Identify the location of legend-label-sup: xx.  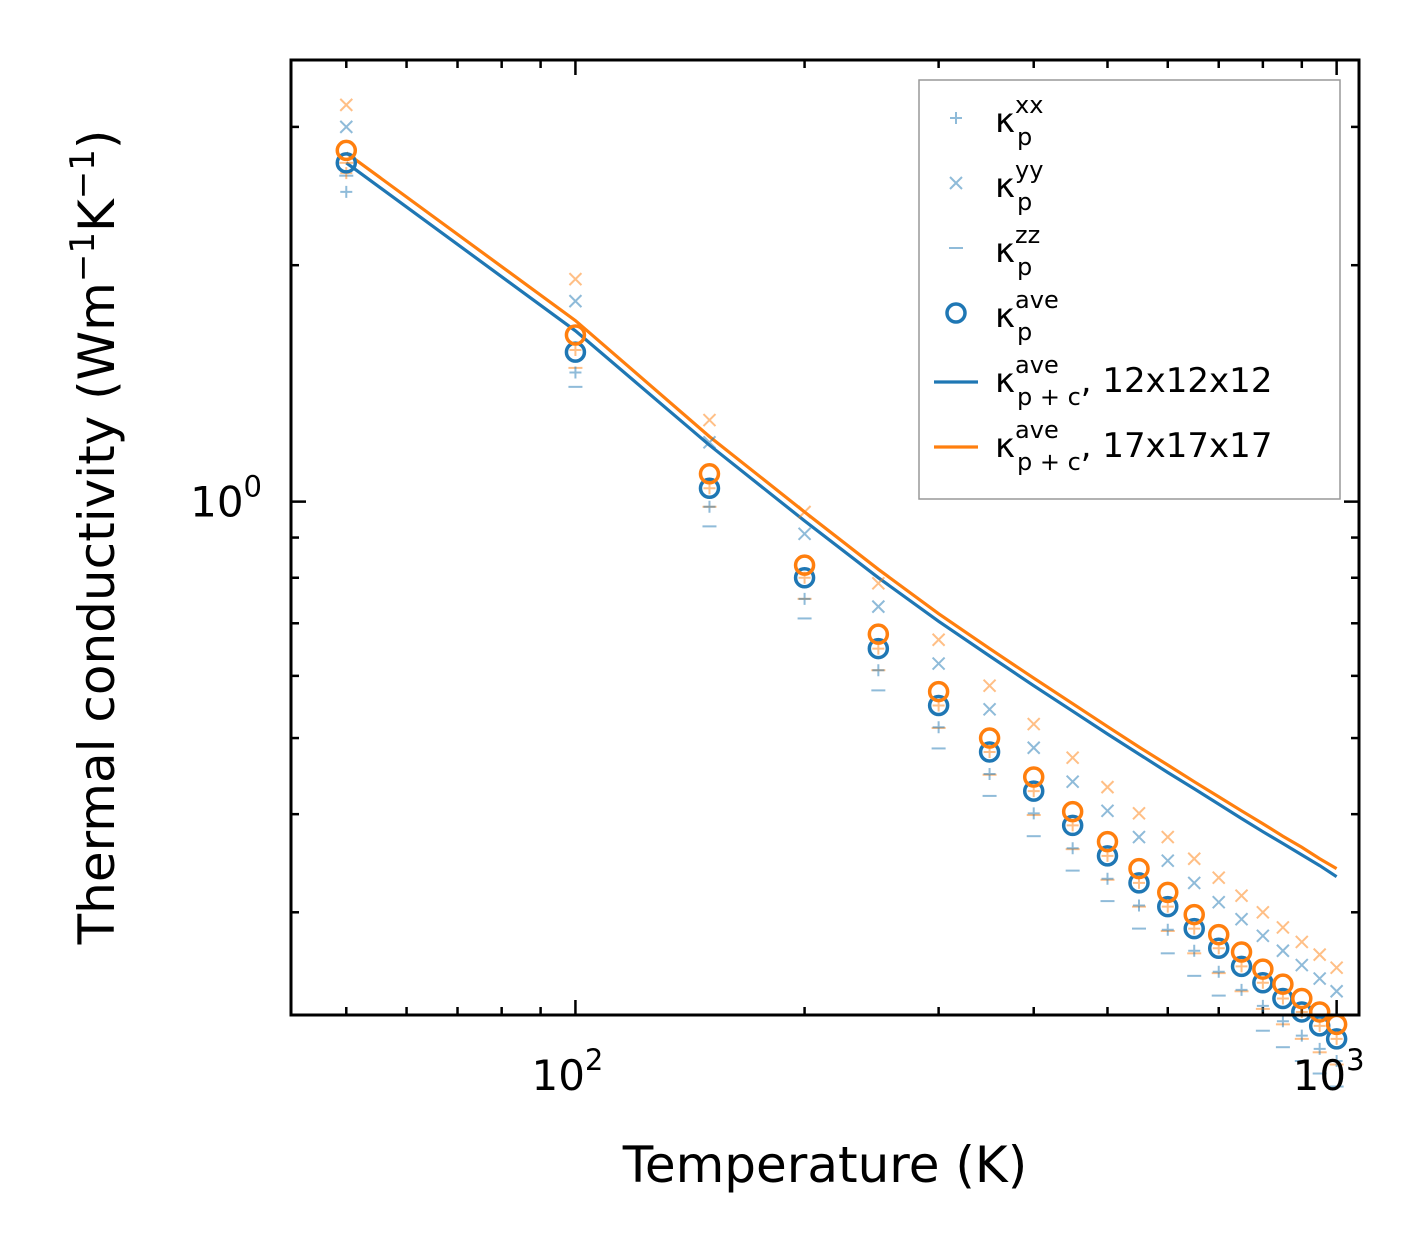
(1029, 105).